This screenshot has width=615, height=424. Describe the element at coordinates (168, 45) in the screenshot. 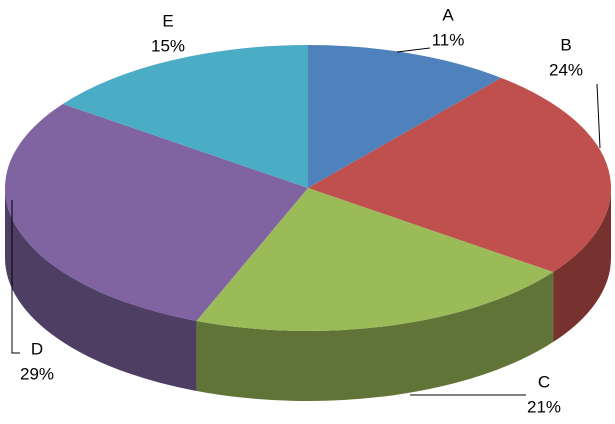

I see `value-label: 15%` at that location.